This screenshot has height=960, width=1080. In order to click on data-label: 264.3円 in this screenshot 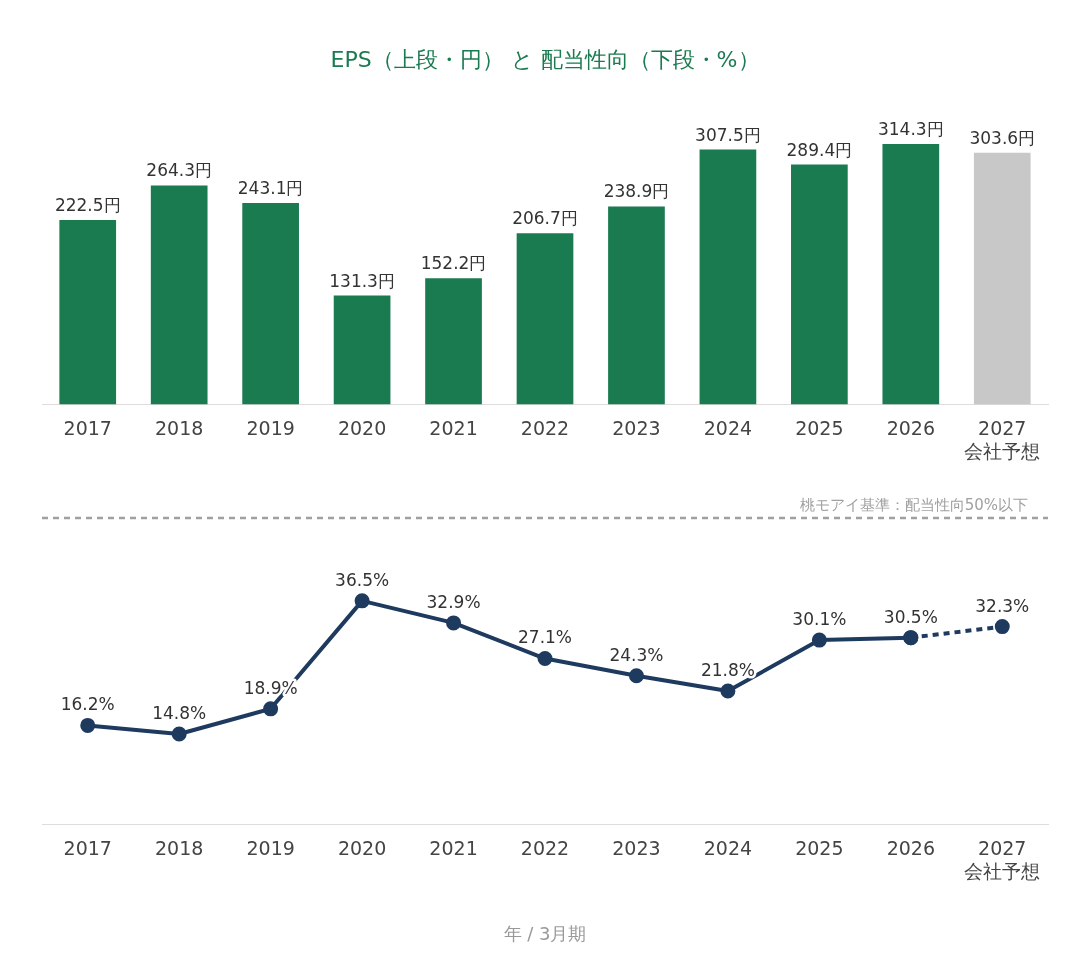, I will do `click(179, 170)`.